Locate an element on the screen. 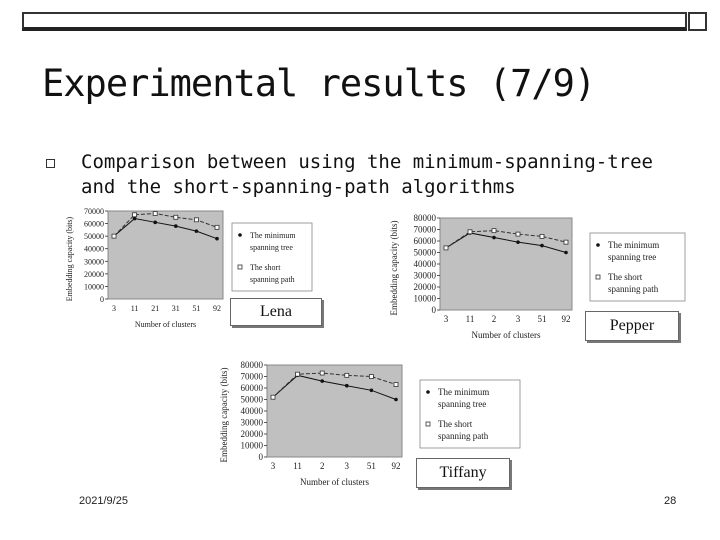  pepper-caption: Pepper is located at coordinates (632, 326).